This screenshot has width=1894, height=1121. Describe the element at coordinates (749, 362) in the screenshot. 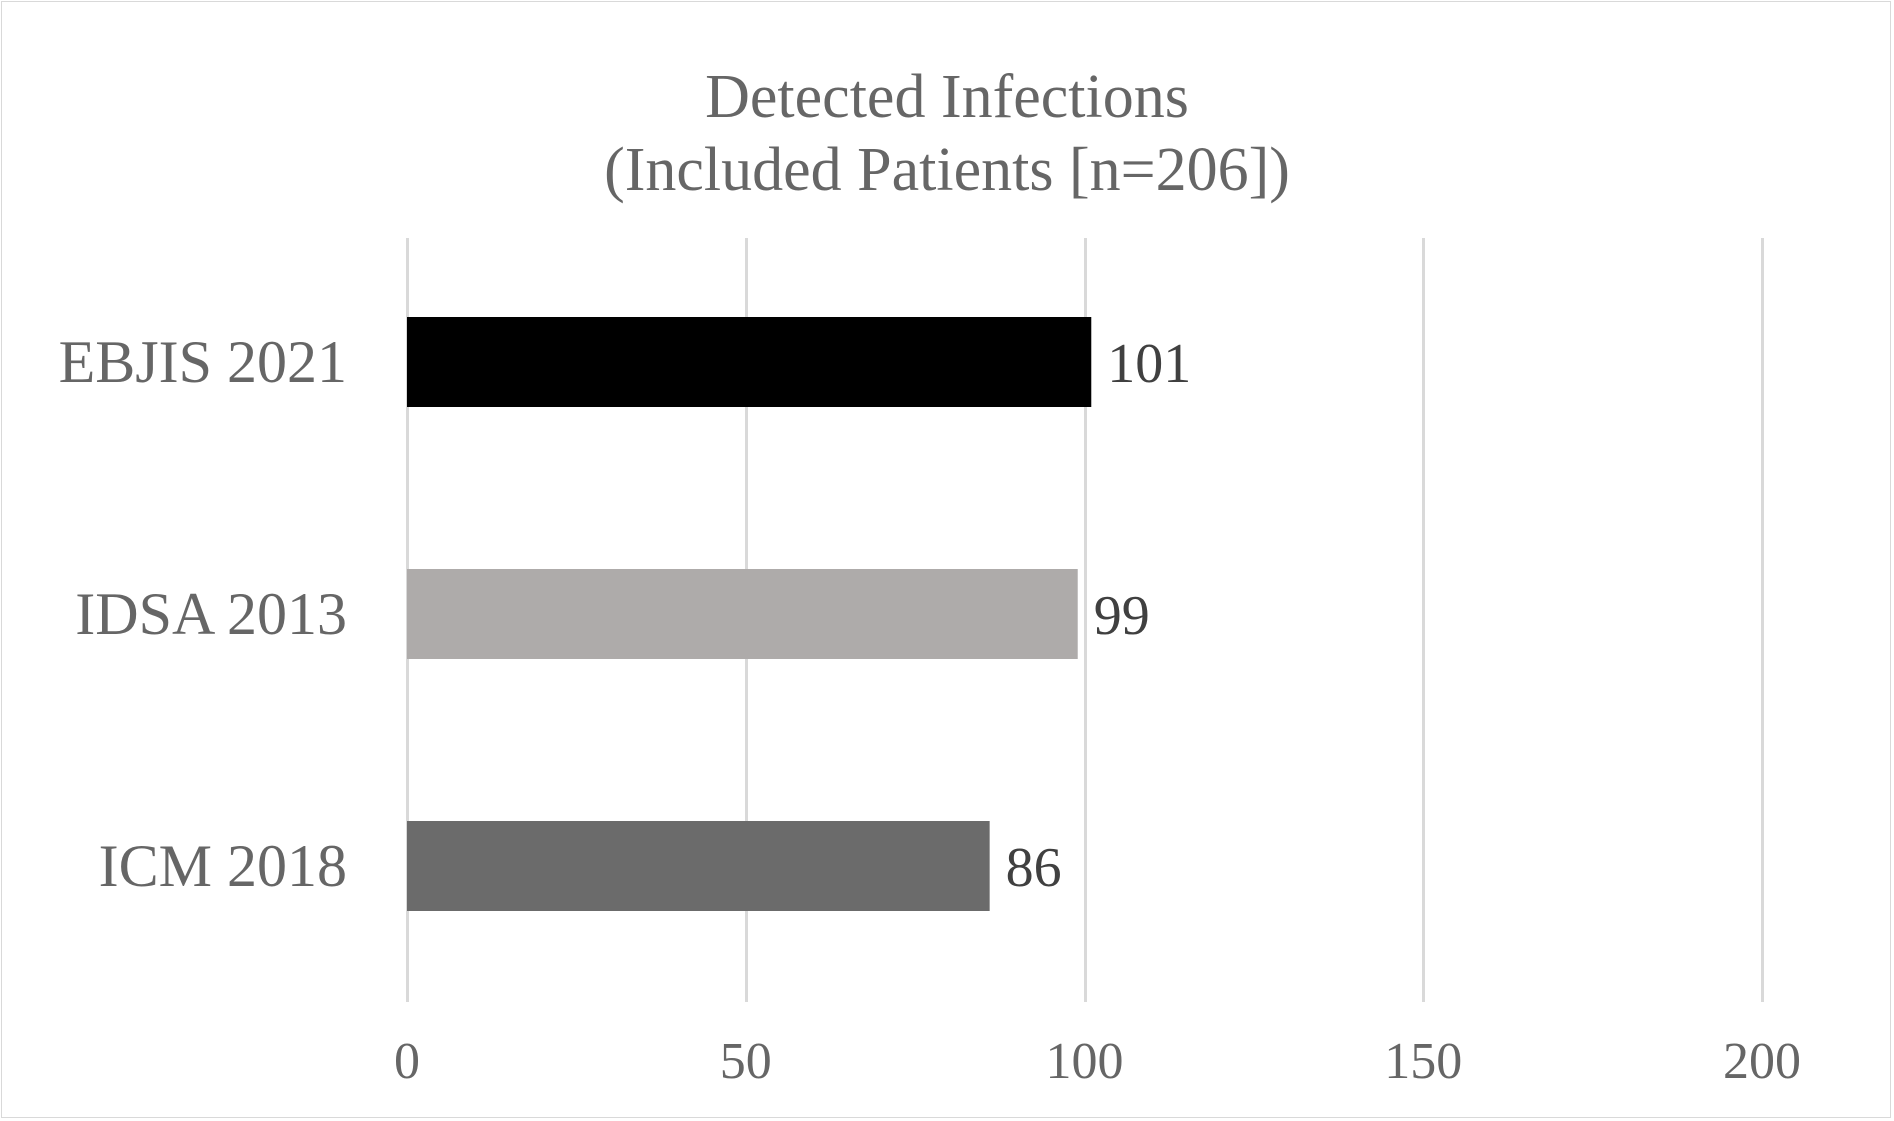

I see `bar-ebjis-2021` at that location.